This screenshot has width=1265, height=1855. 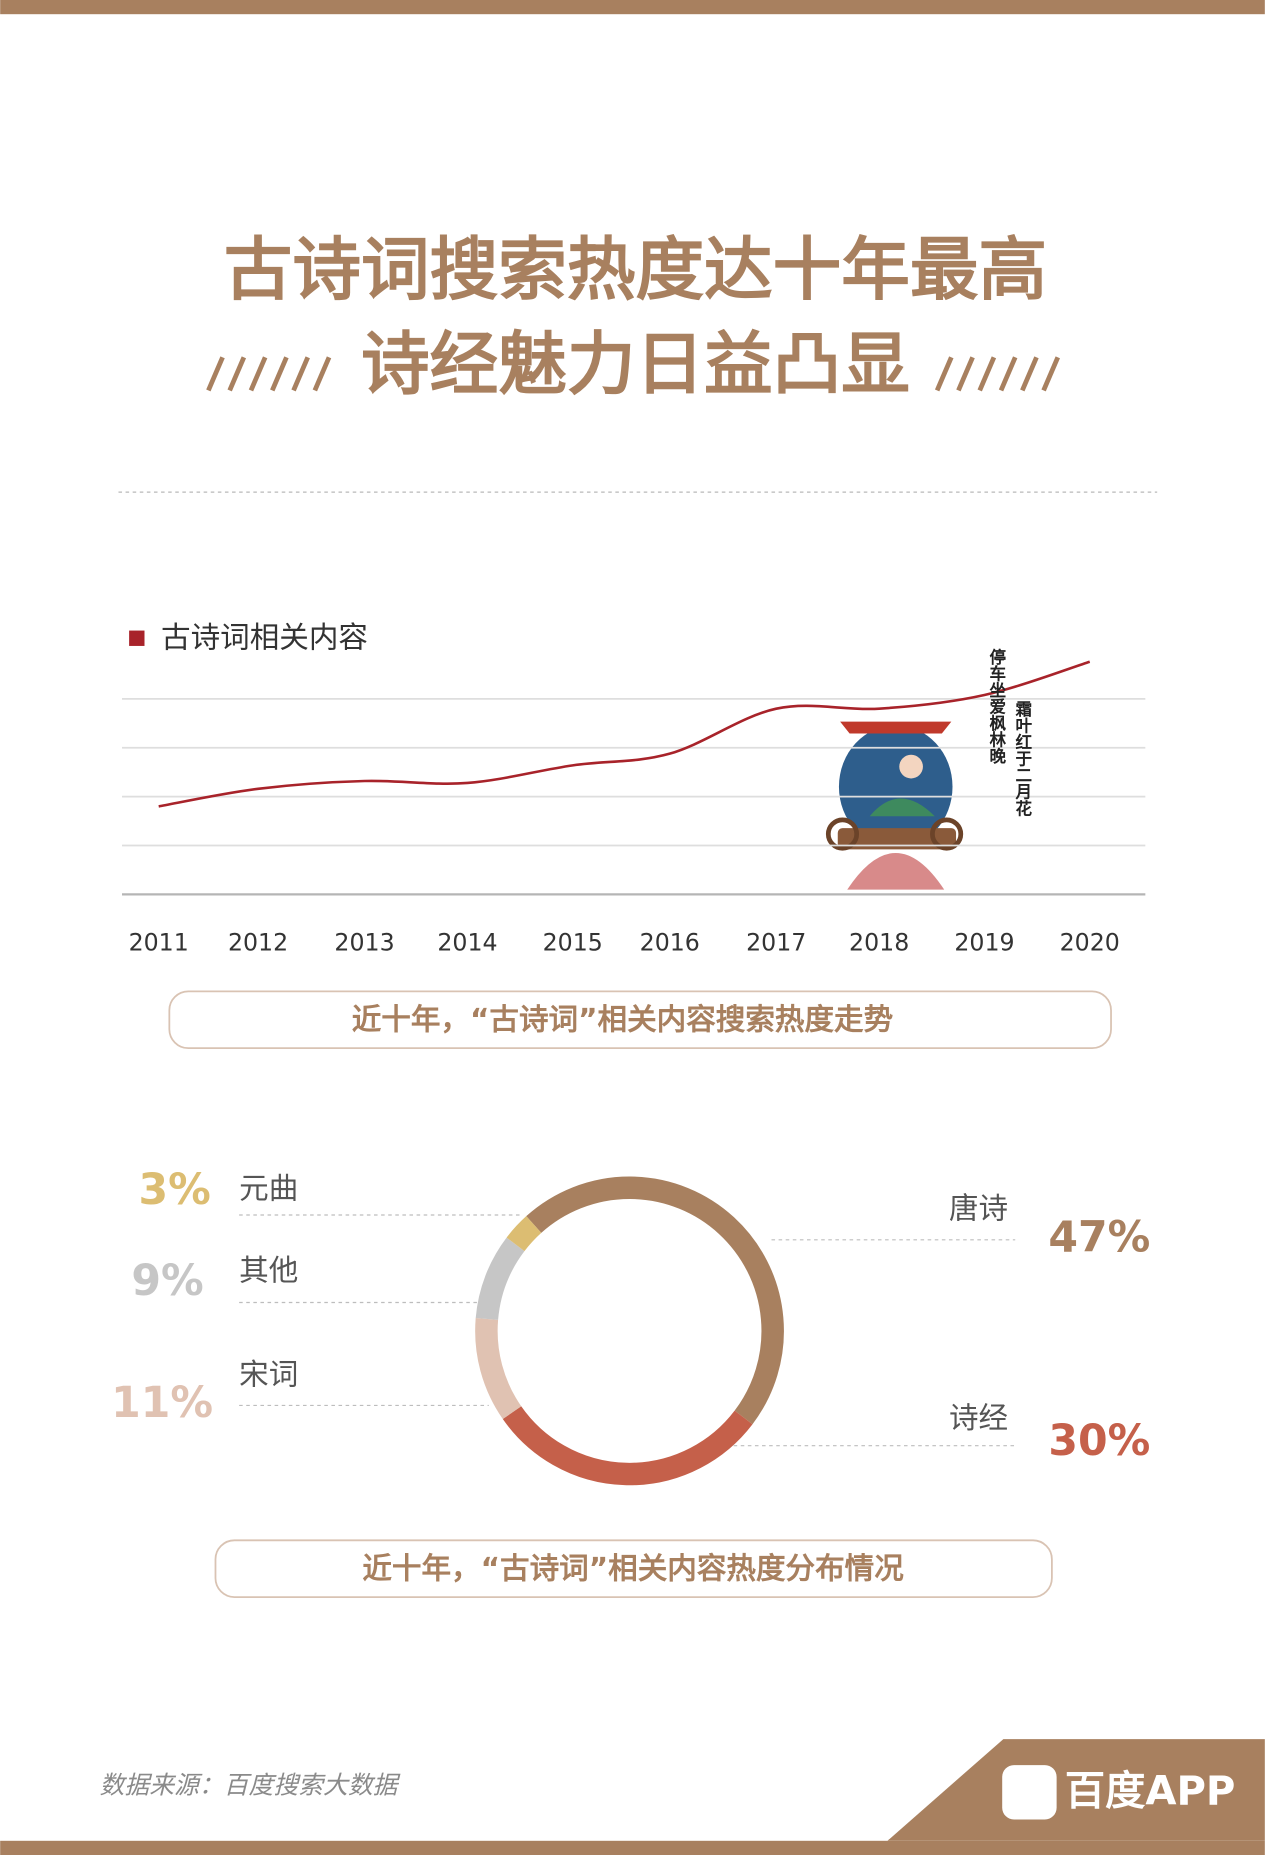 I want to click on poem-annotation: 霜叶红于二月花, so click(x=1023, y=758).